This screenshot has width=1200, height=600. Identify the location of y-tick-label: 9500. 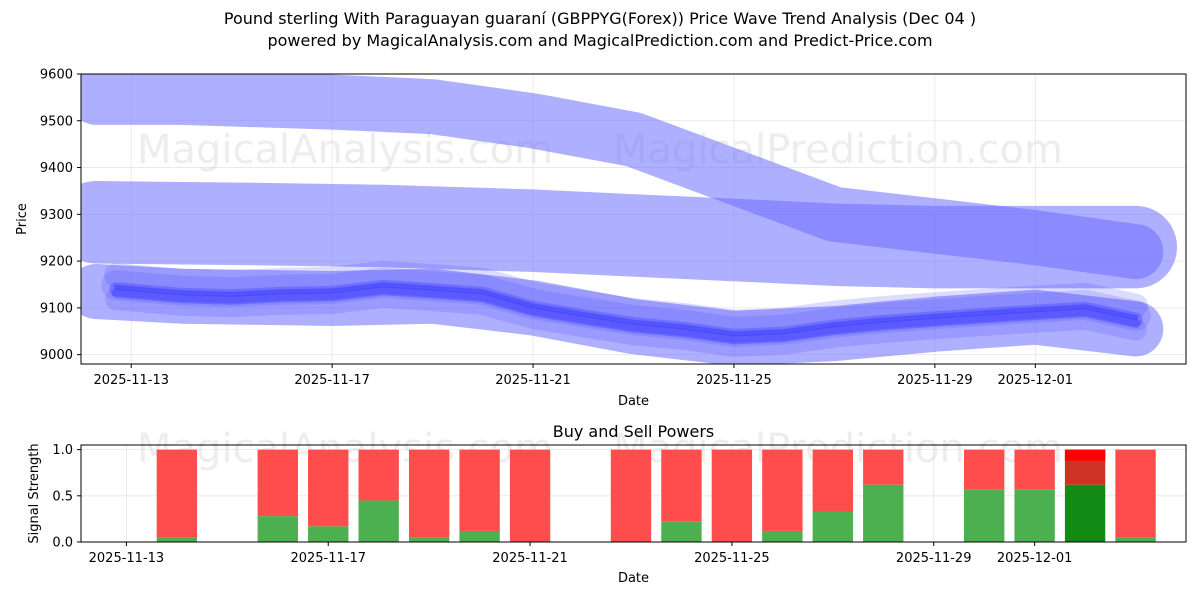
(56, 121).